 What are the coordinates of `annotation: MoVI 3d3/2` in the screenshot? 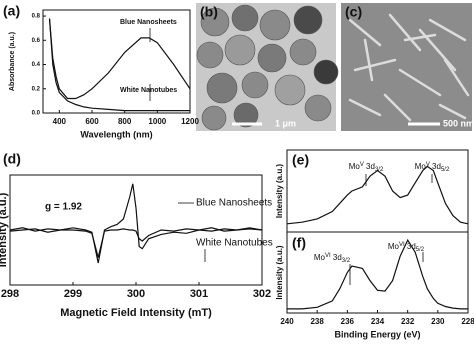 It's located at (332, 258).